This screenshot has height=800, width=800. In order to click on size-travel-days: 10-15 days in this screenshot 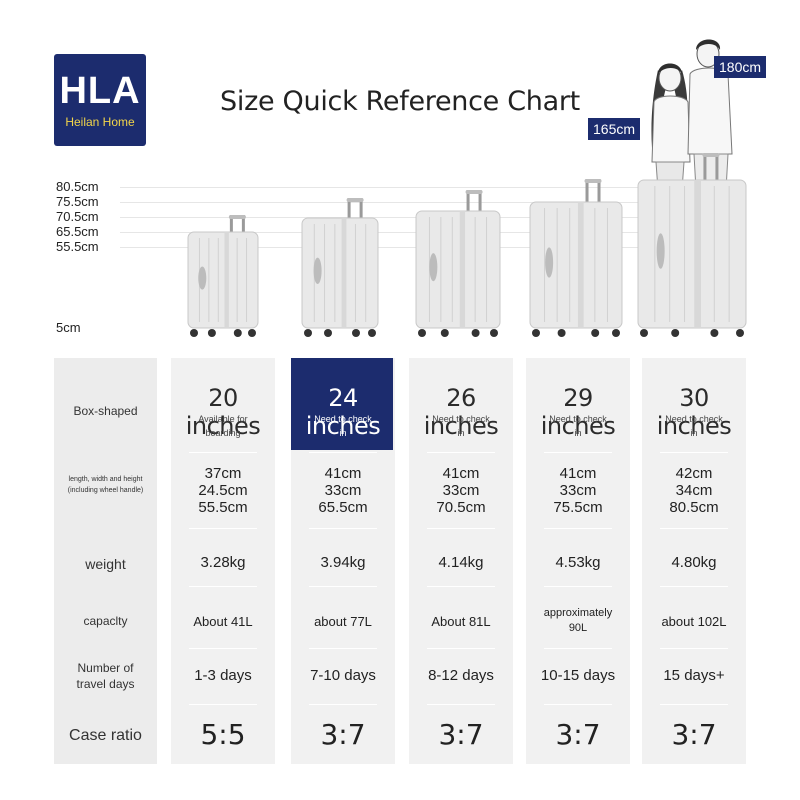, I will do `click(578, 675)`.